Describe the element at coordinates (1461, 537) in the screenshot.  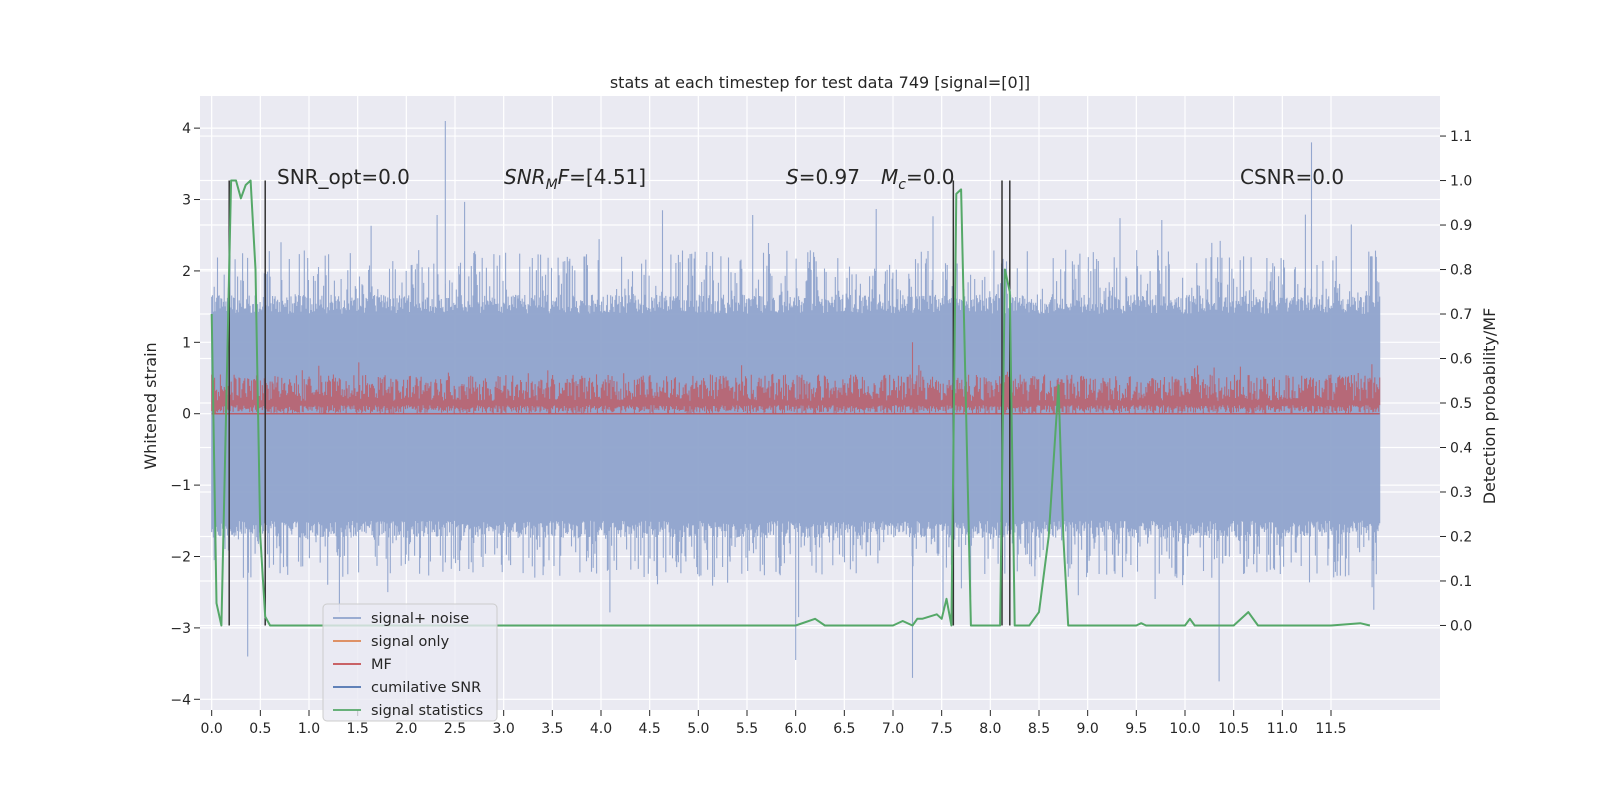
I see `y2-tick-label: 0.2` at that location.